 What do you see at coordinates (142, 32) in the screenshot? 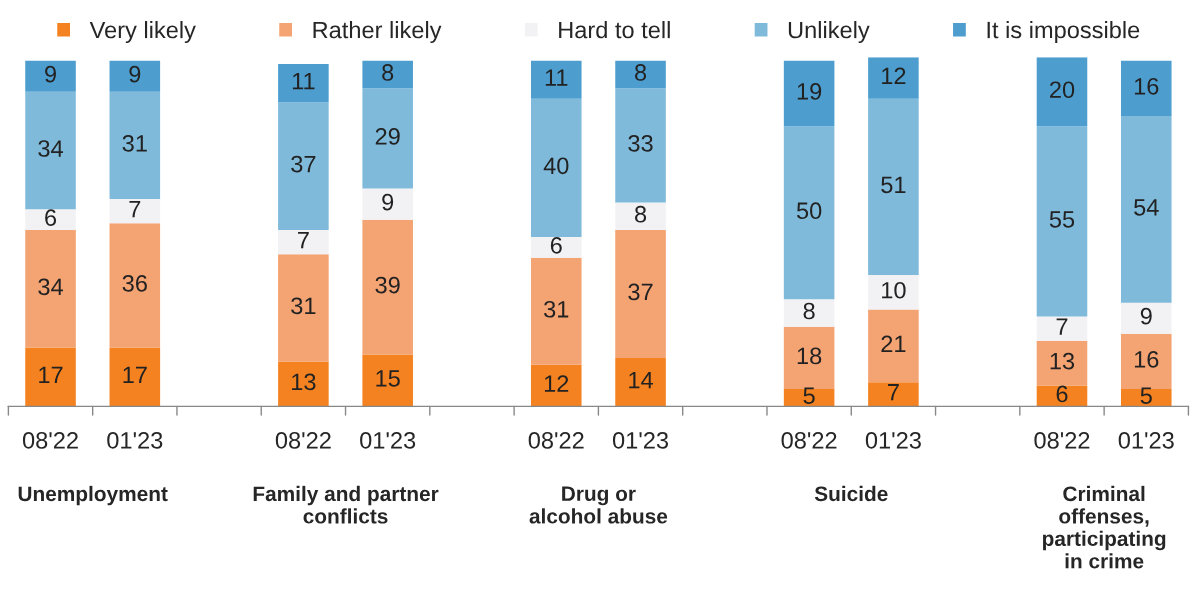
I see `legend-label: Very likely` at bounding box center [142, 32].